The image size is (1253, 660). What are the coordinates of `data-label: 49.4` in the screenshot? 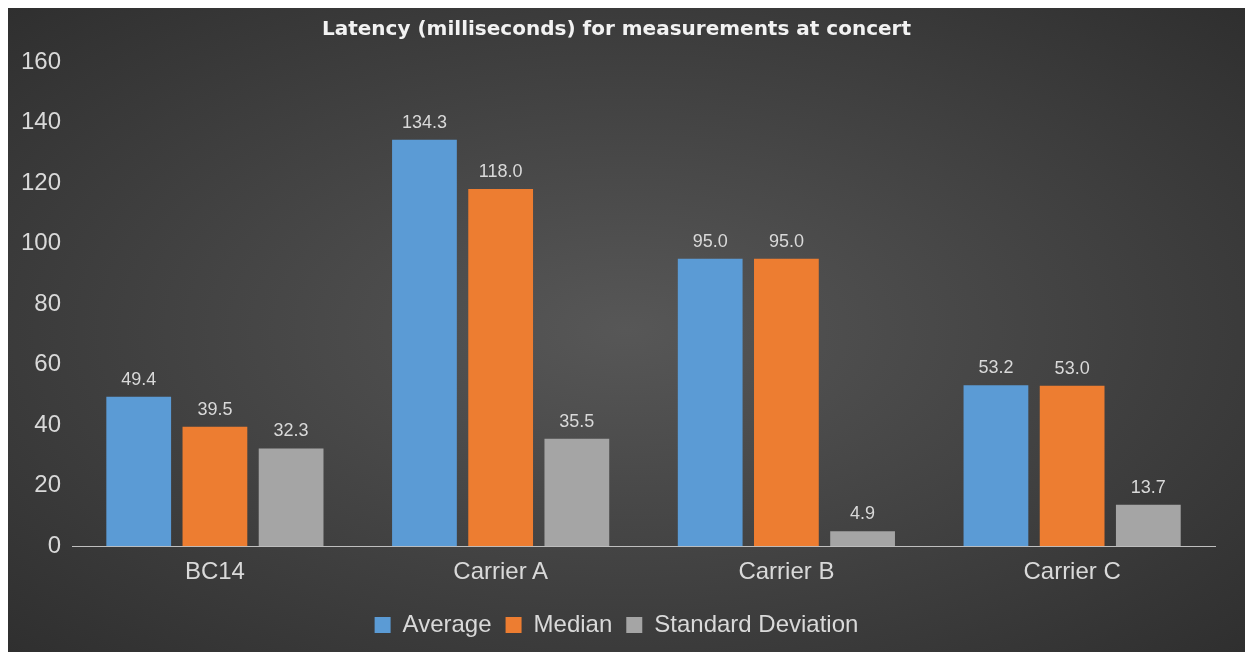 It's located at (139, 378).